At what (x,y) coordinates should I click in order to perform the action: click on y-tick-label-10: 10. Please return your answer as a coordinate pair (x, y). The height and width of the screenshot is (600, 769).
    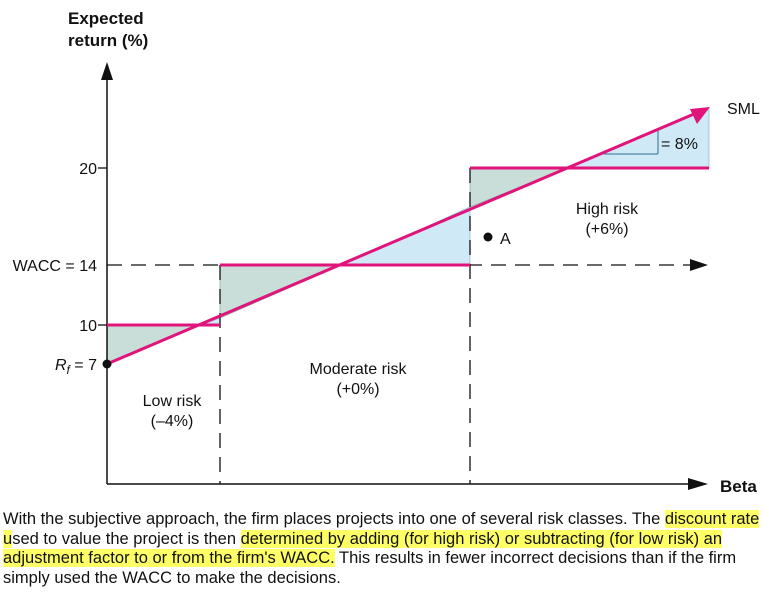
    Looking at the image, I should click on (88, 326).